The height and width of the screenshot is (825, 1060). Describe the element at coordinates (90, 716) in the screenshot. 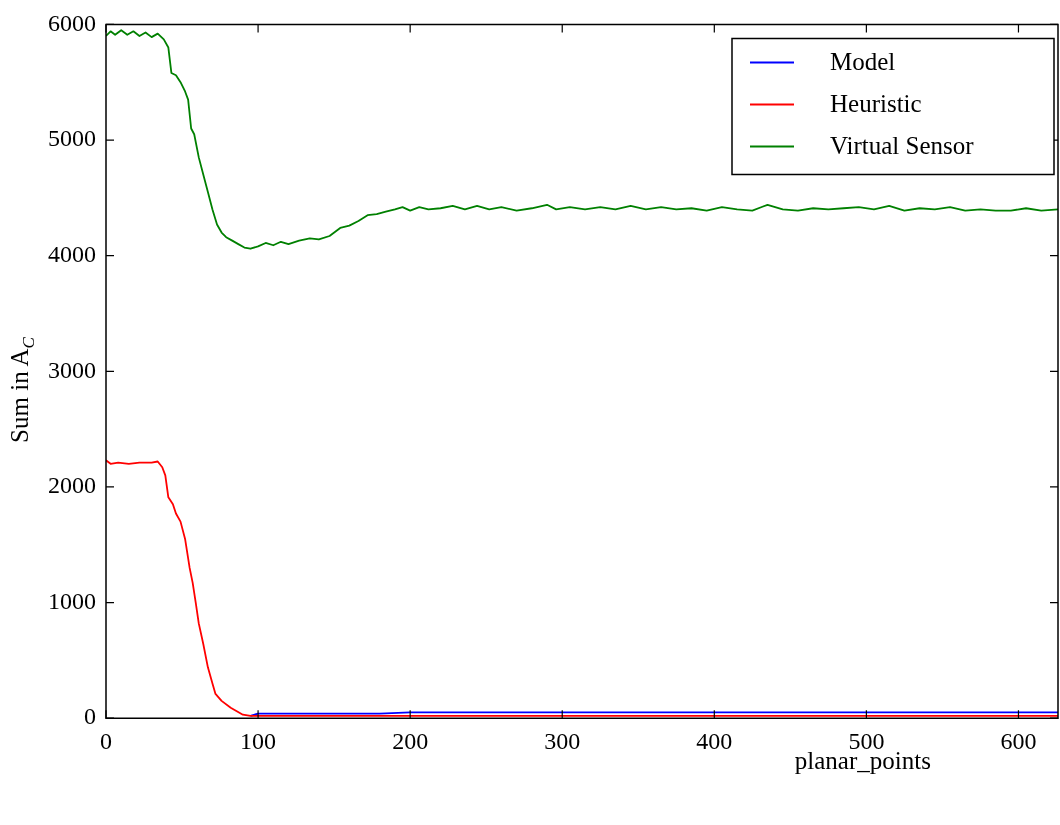

I see `y-tick-label: 0` at that location.